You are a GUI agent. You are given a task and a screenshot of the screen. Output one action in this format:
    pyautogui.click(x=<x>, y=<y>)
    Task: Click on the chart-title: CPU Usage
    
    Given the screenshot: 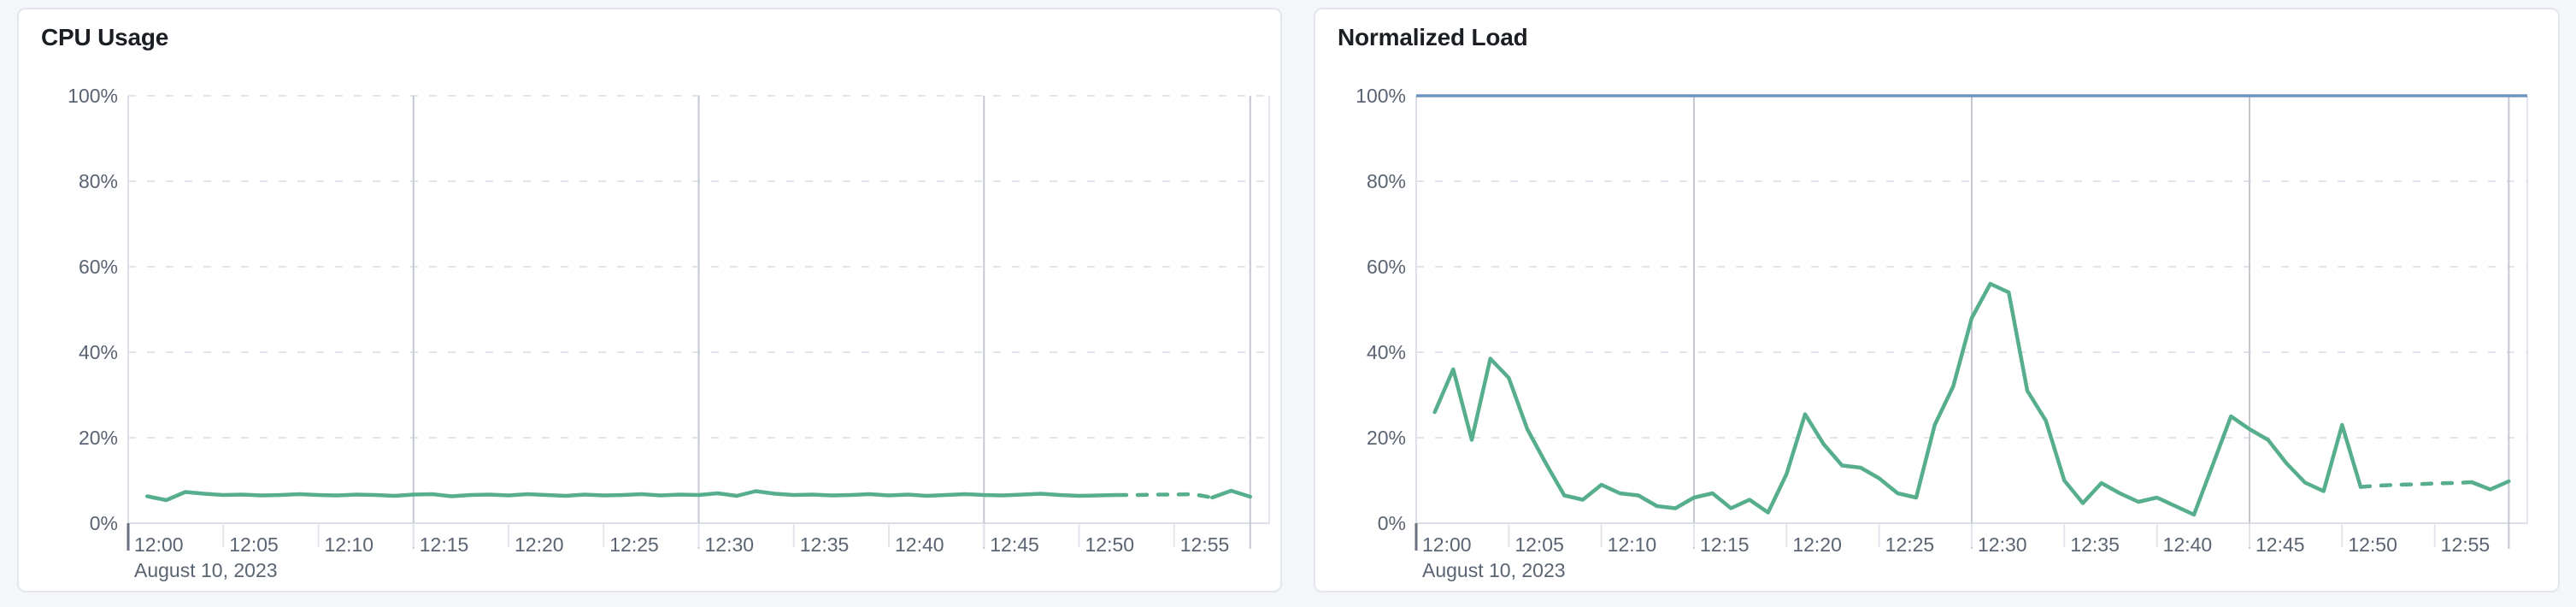 What is the action you would take?
    pyautogui.click(x=105, y=37)
    